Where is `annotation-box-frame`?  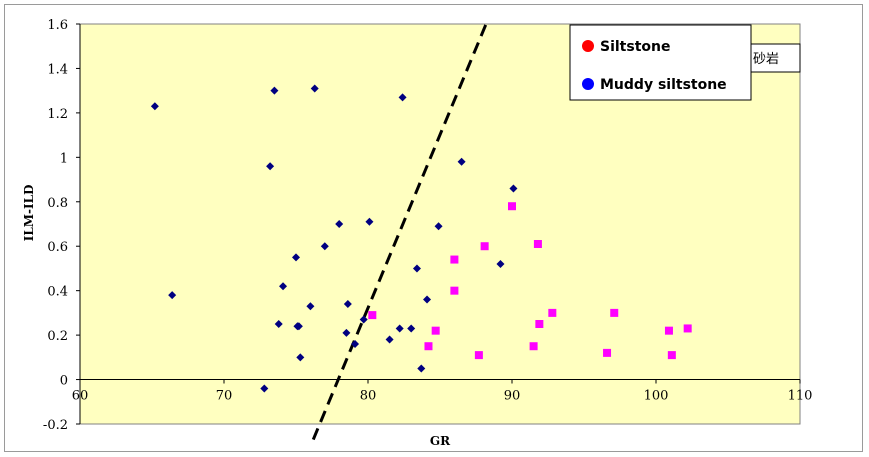
annotation-box-frame is located at coordinates (775, 58).